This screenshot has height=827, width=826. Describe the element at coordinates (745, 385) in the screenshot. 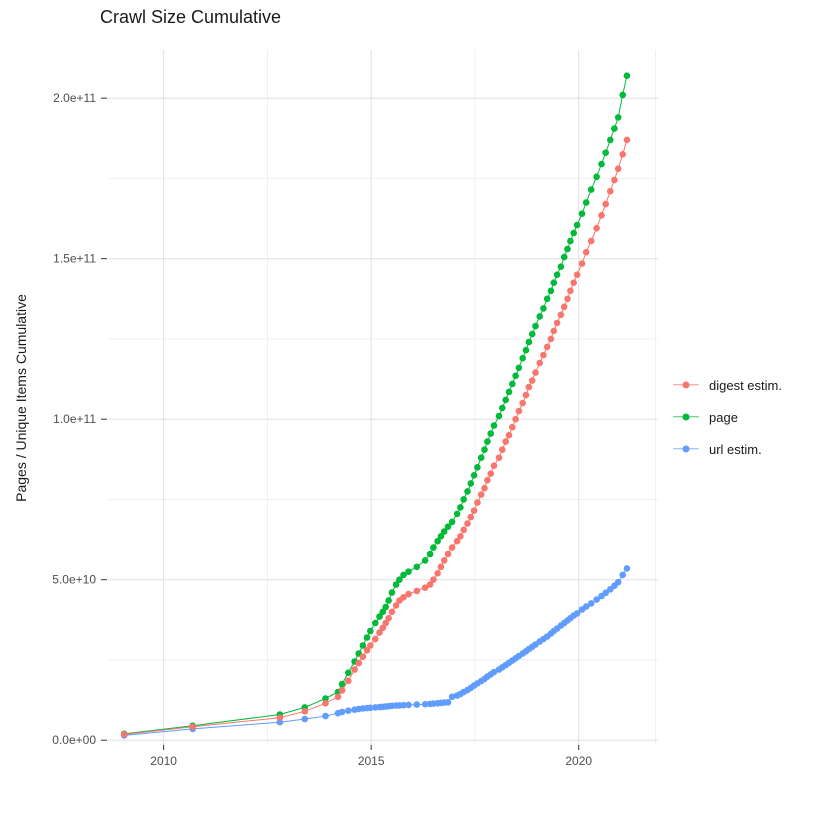

I see `legend-label-digest-estim: digest estim.` at that location.